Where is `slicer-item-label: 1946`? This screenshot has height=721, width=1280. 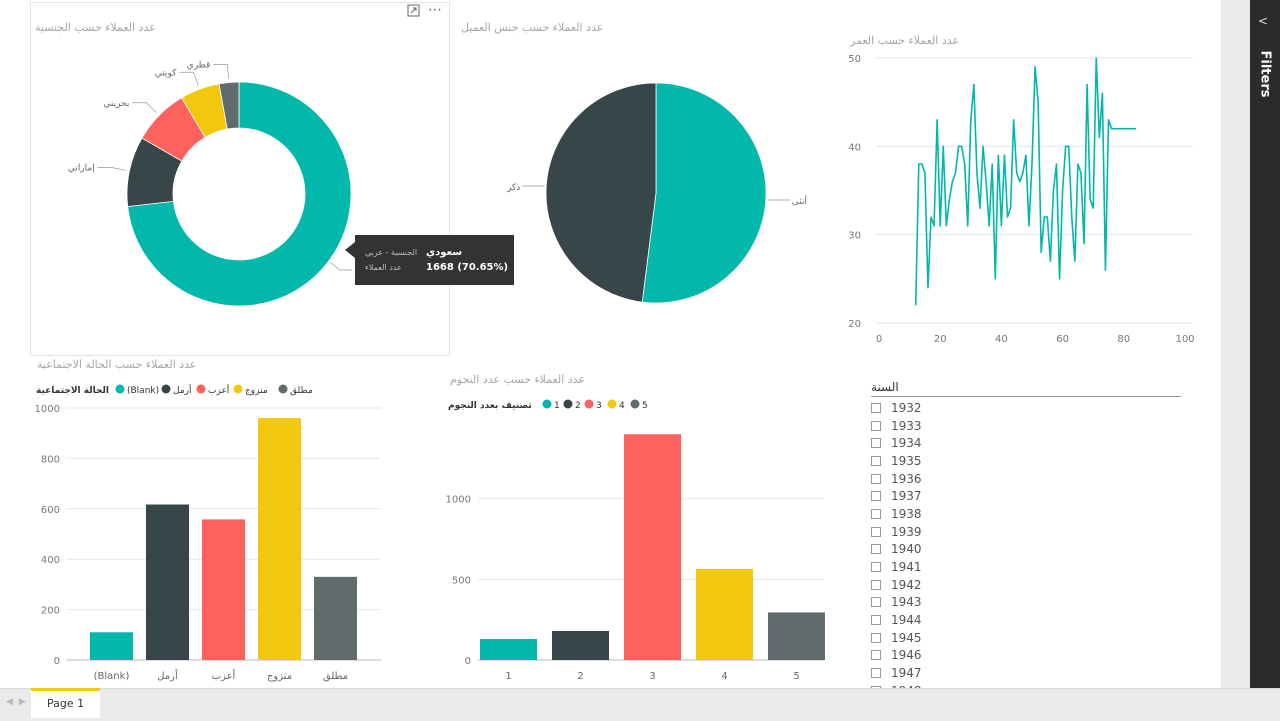
slicer-item-label: 1946 is located at coordinates (906, 655).